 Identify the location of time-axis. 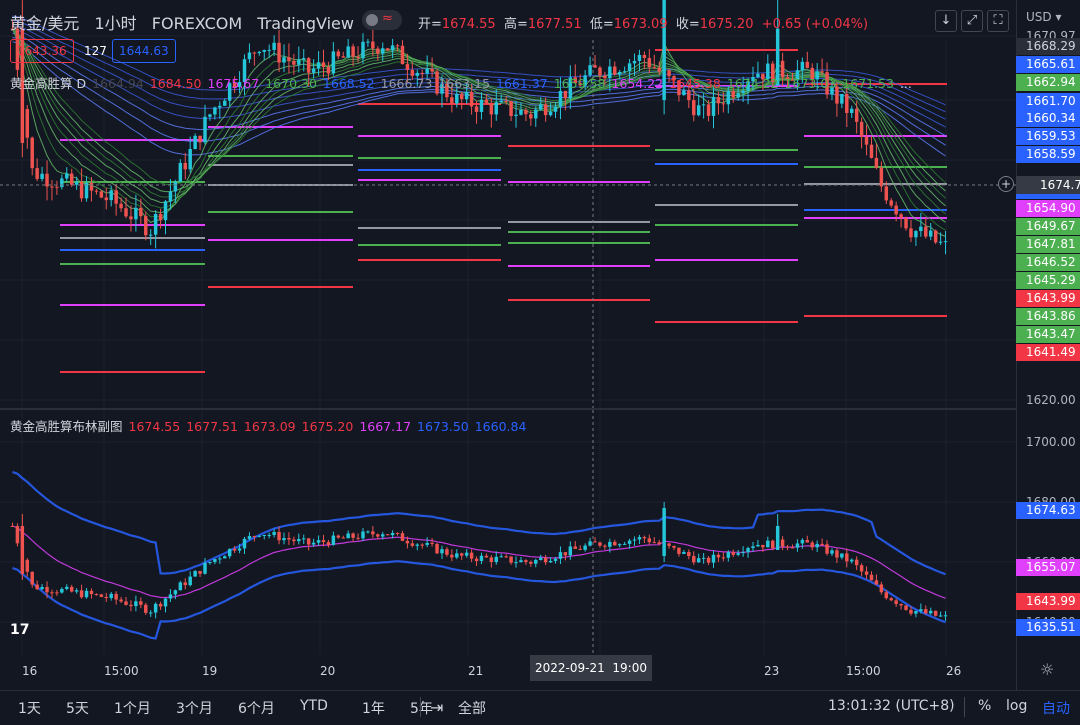
(508, 670).